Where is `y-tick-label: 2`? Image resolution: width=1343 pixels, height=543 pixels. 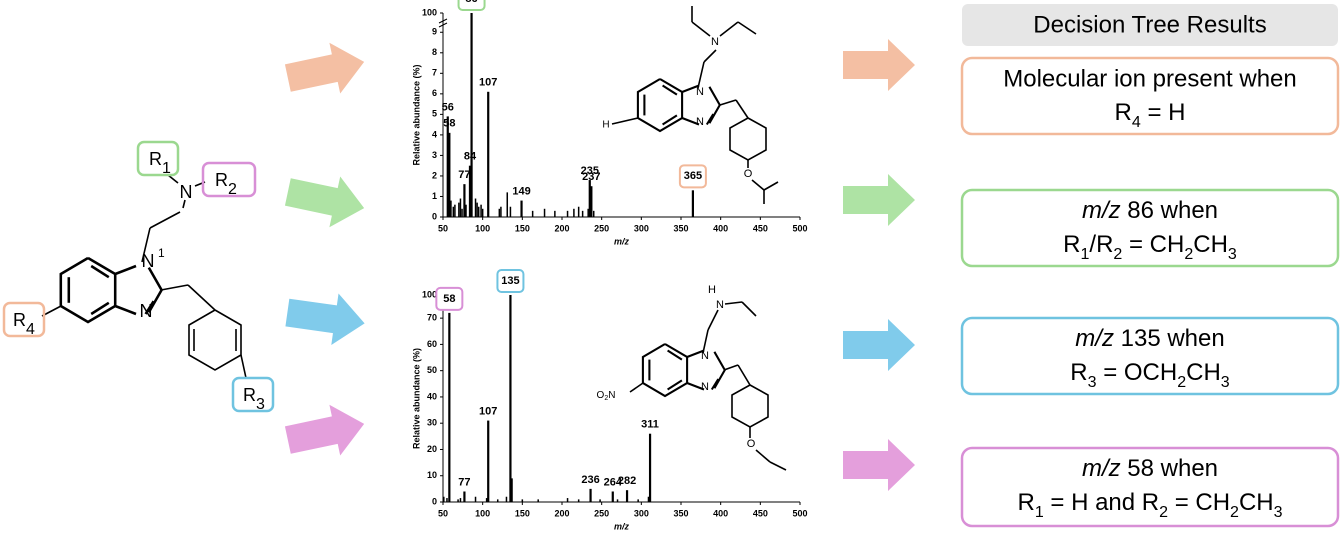
y-tick-label: 2 is located at coordinates (434, 175).